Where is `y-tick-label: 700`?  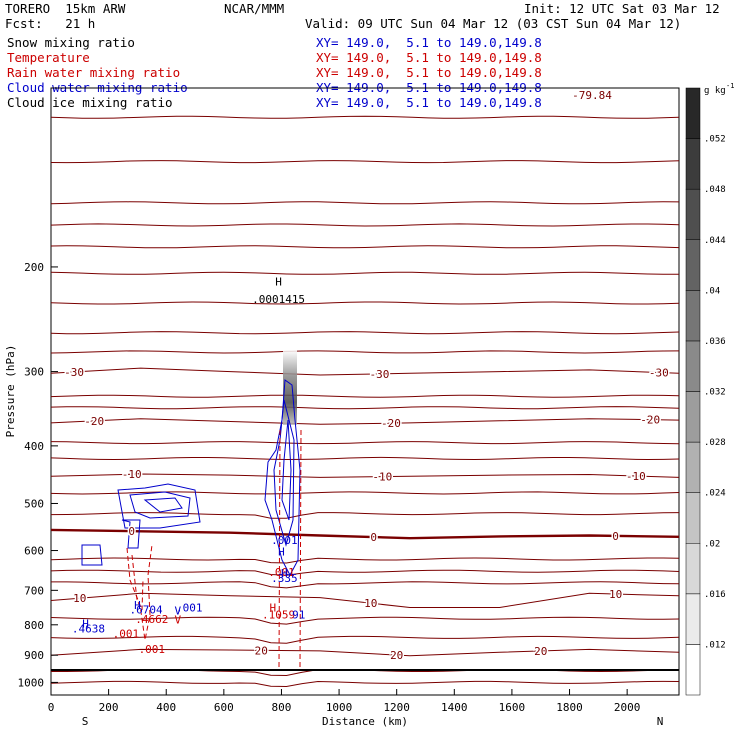 y-tick-label: 700 is located at coordinates (34, 590).